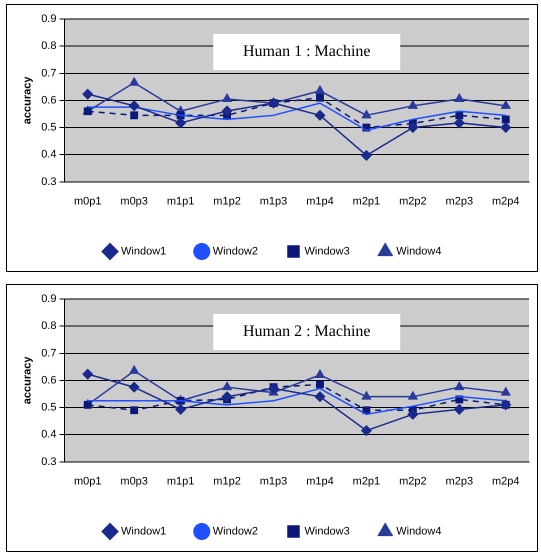 This screenshot has width=541, height=556. Describe the element at coordinates (306, 52) in the screenshot. I see `title-box: Human 1 : Machine` at that location.